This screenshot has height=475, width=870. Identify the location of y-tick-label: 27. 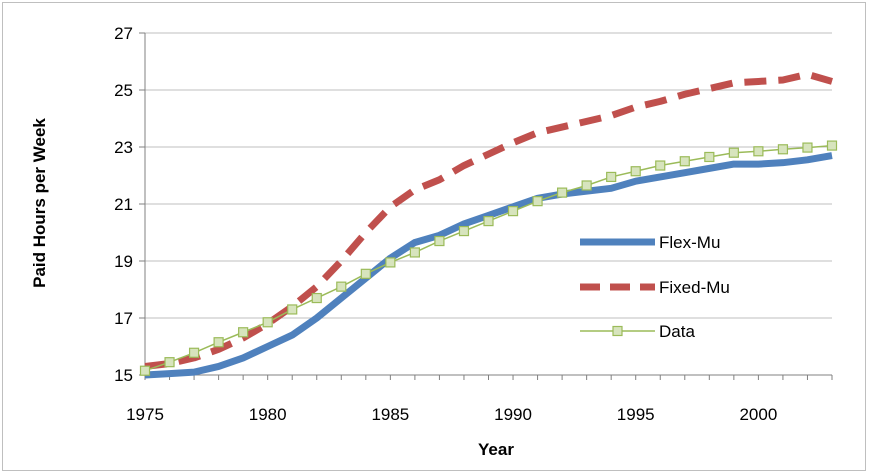
(123, 33).